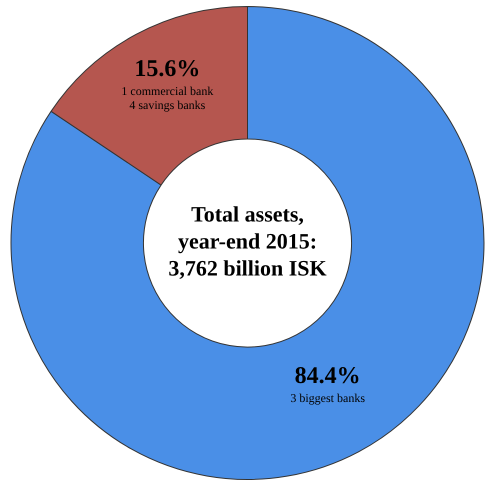 The width and height of the screenshot is (495, 486). I want to click on slice-label: 3 biggest banks, so click(328, 397).